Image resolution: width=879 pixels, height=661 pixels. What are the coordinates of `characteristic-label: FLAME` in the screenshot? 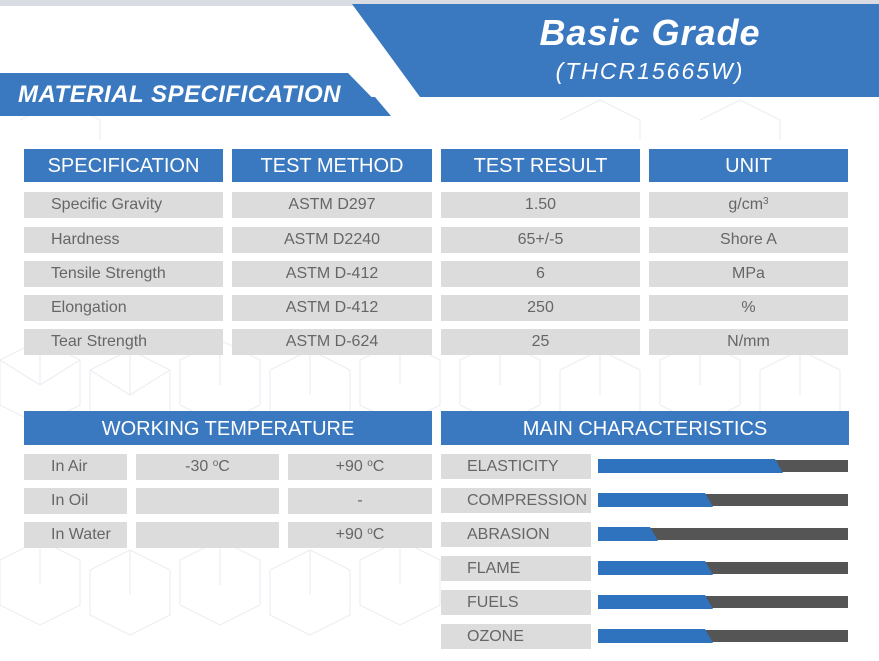 It's located at (516, 568).